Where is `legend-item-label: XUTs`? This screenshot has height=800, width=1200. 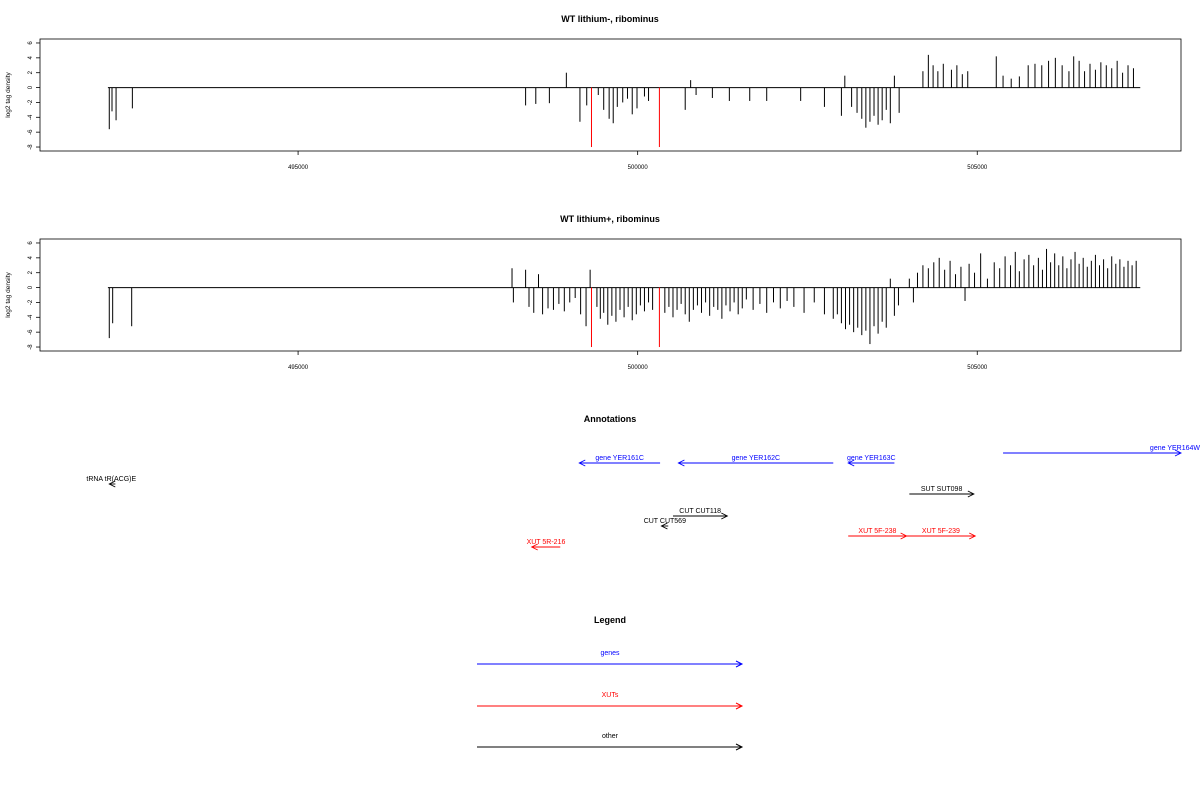 legend-item-label: XUTs is located at coordinates (610, 695).